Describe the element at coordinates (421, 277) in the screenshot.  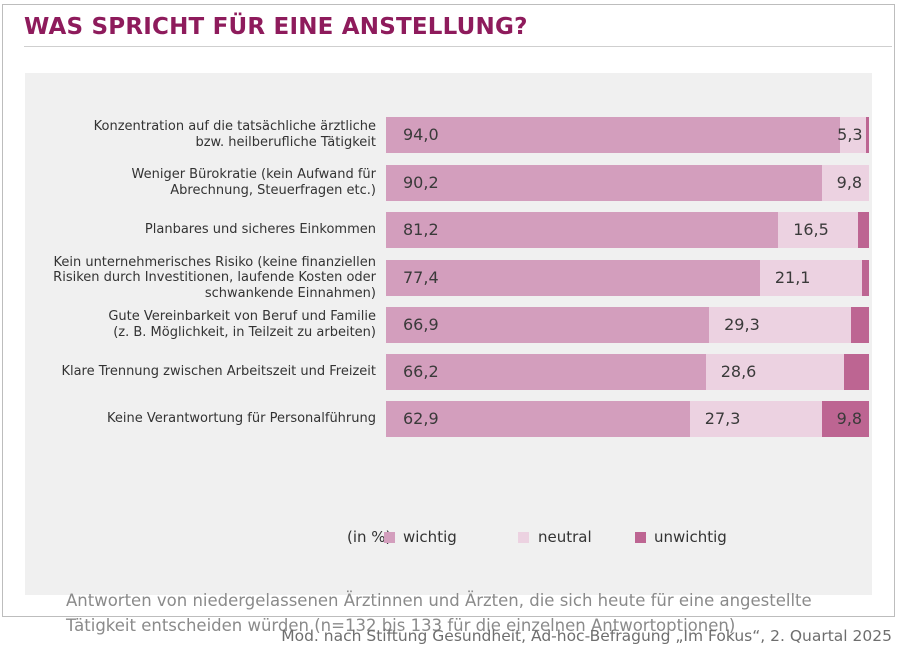
I see `data-label: 77,4` at that location.